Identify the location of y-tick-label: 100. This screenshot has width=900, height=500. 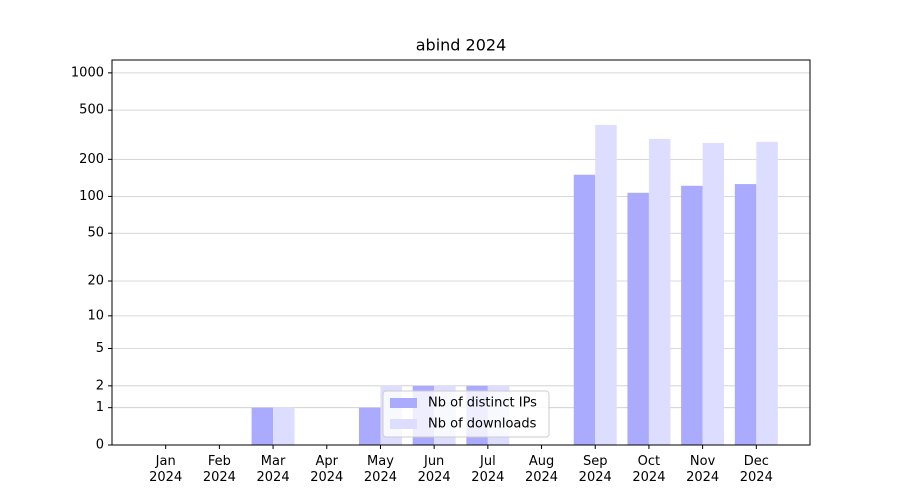
(91, 196).